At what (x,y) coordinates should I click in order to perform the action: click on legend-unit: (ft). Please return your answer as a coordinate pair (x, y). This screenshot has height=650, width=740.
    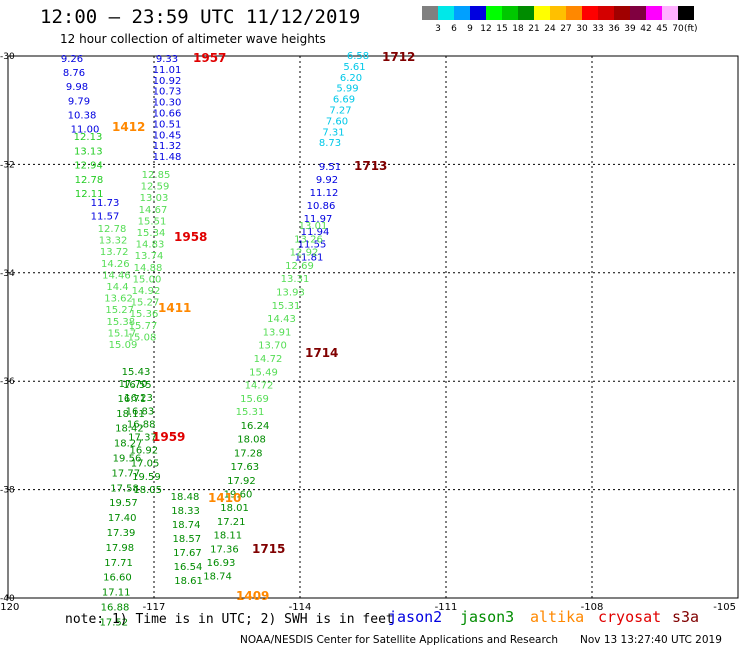
    Looking at the image, I should click on (691, 29).